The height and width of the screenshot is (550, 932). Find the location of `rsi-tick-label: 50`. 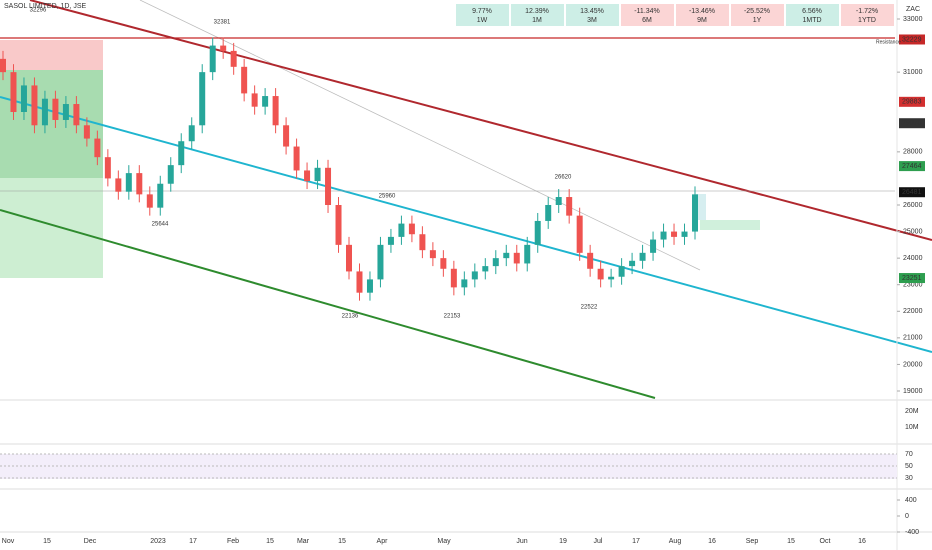

rsi-tick-label: 50 is located at coordinates (909, 466).